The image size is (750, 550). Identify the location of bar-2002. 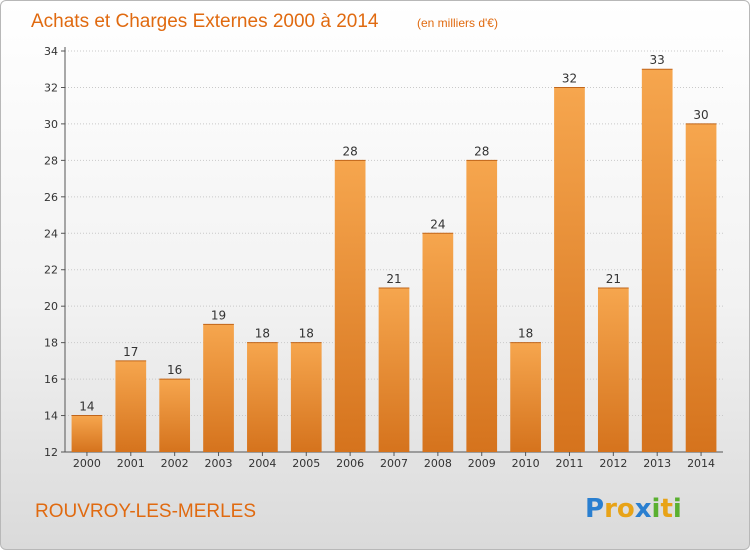
(175, 415).